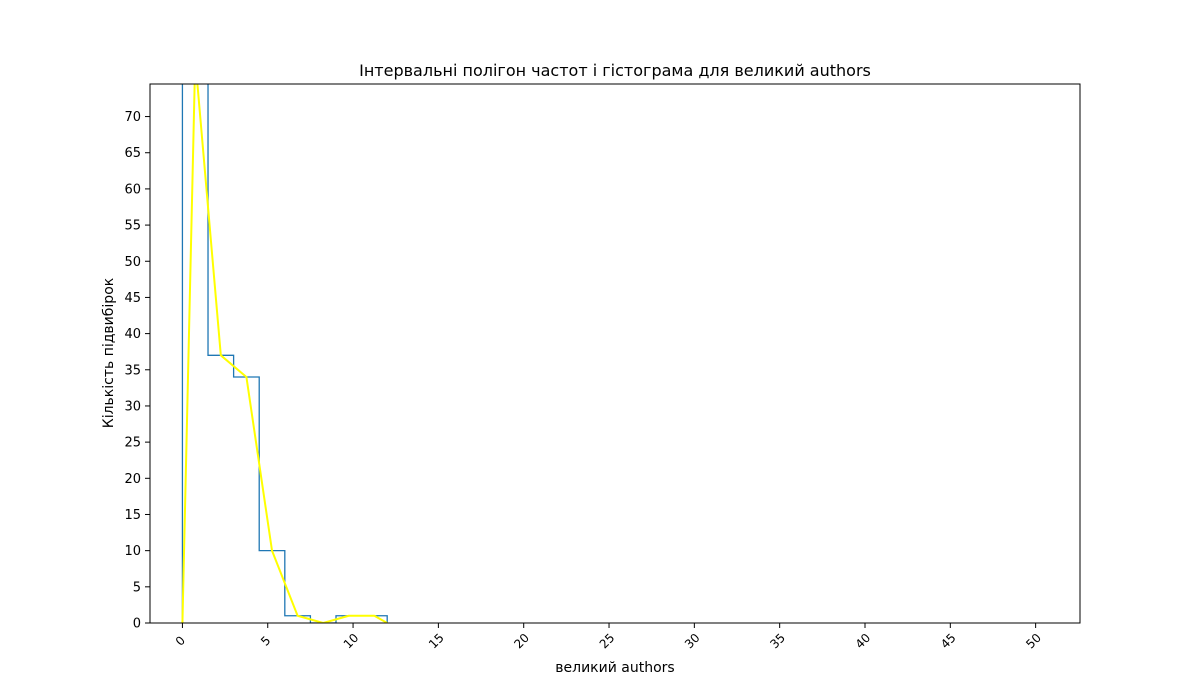 This screenshot has height=700, width=1200. I want to click on polygon-line, so click(284, 353).